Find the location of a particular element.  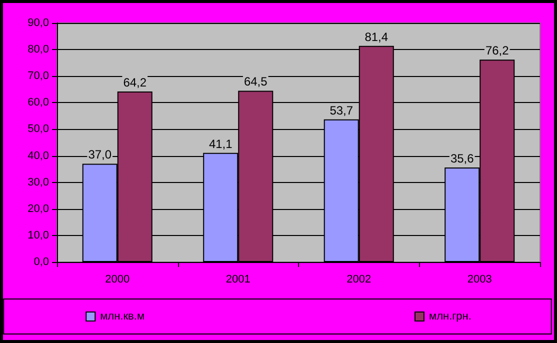

data-label: 64,5 is located at coordinates (256, 81).